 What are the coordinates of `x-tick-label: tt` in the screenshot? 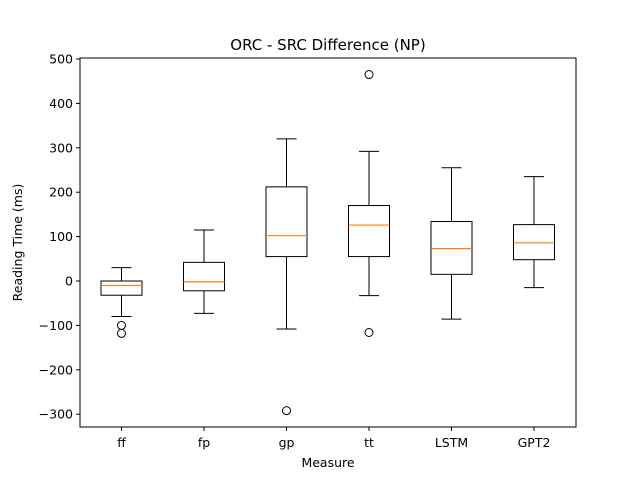 It's located at (369, 442).